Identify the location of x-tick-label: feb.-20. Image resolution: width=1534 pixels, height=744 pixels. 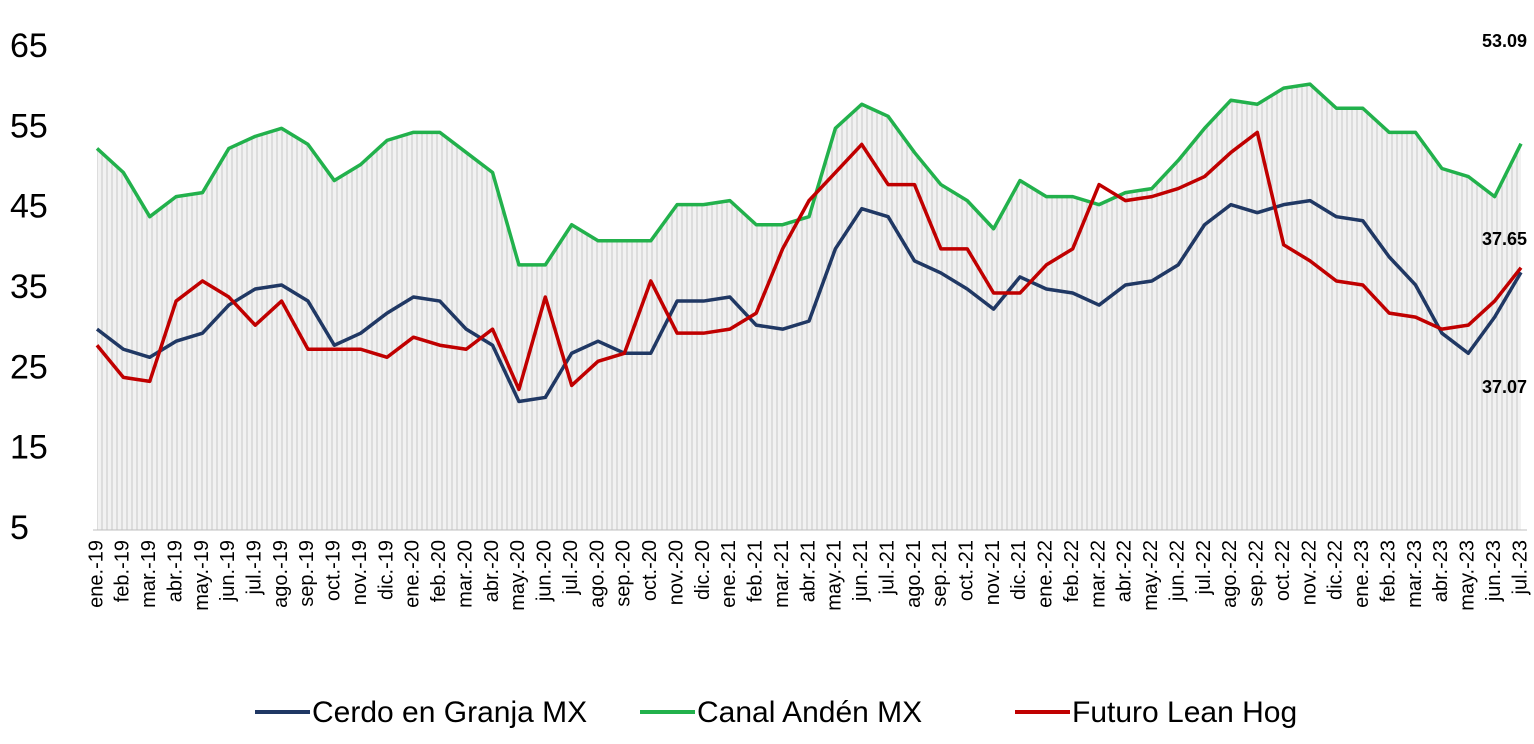
(439, 571).